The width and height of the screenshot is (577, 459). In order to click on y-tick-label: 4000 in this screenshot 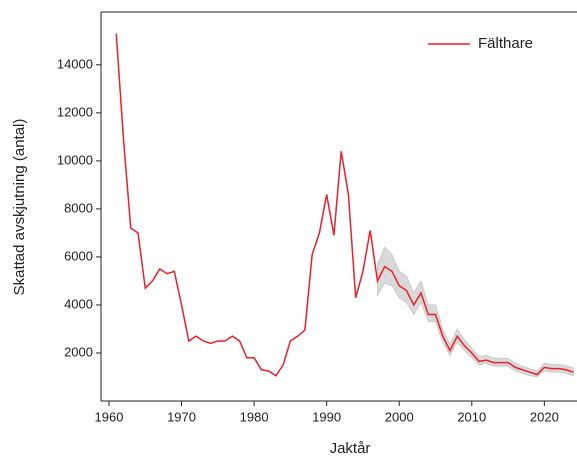, I will do `click(78, 303)`.